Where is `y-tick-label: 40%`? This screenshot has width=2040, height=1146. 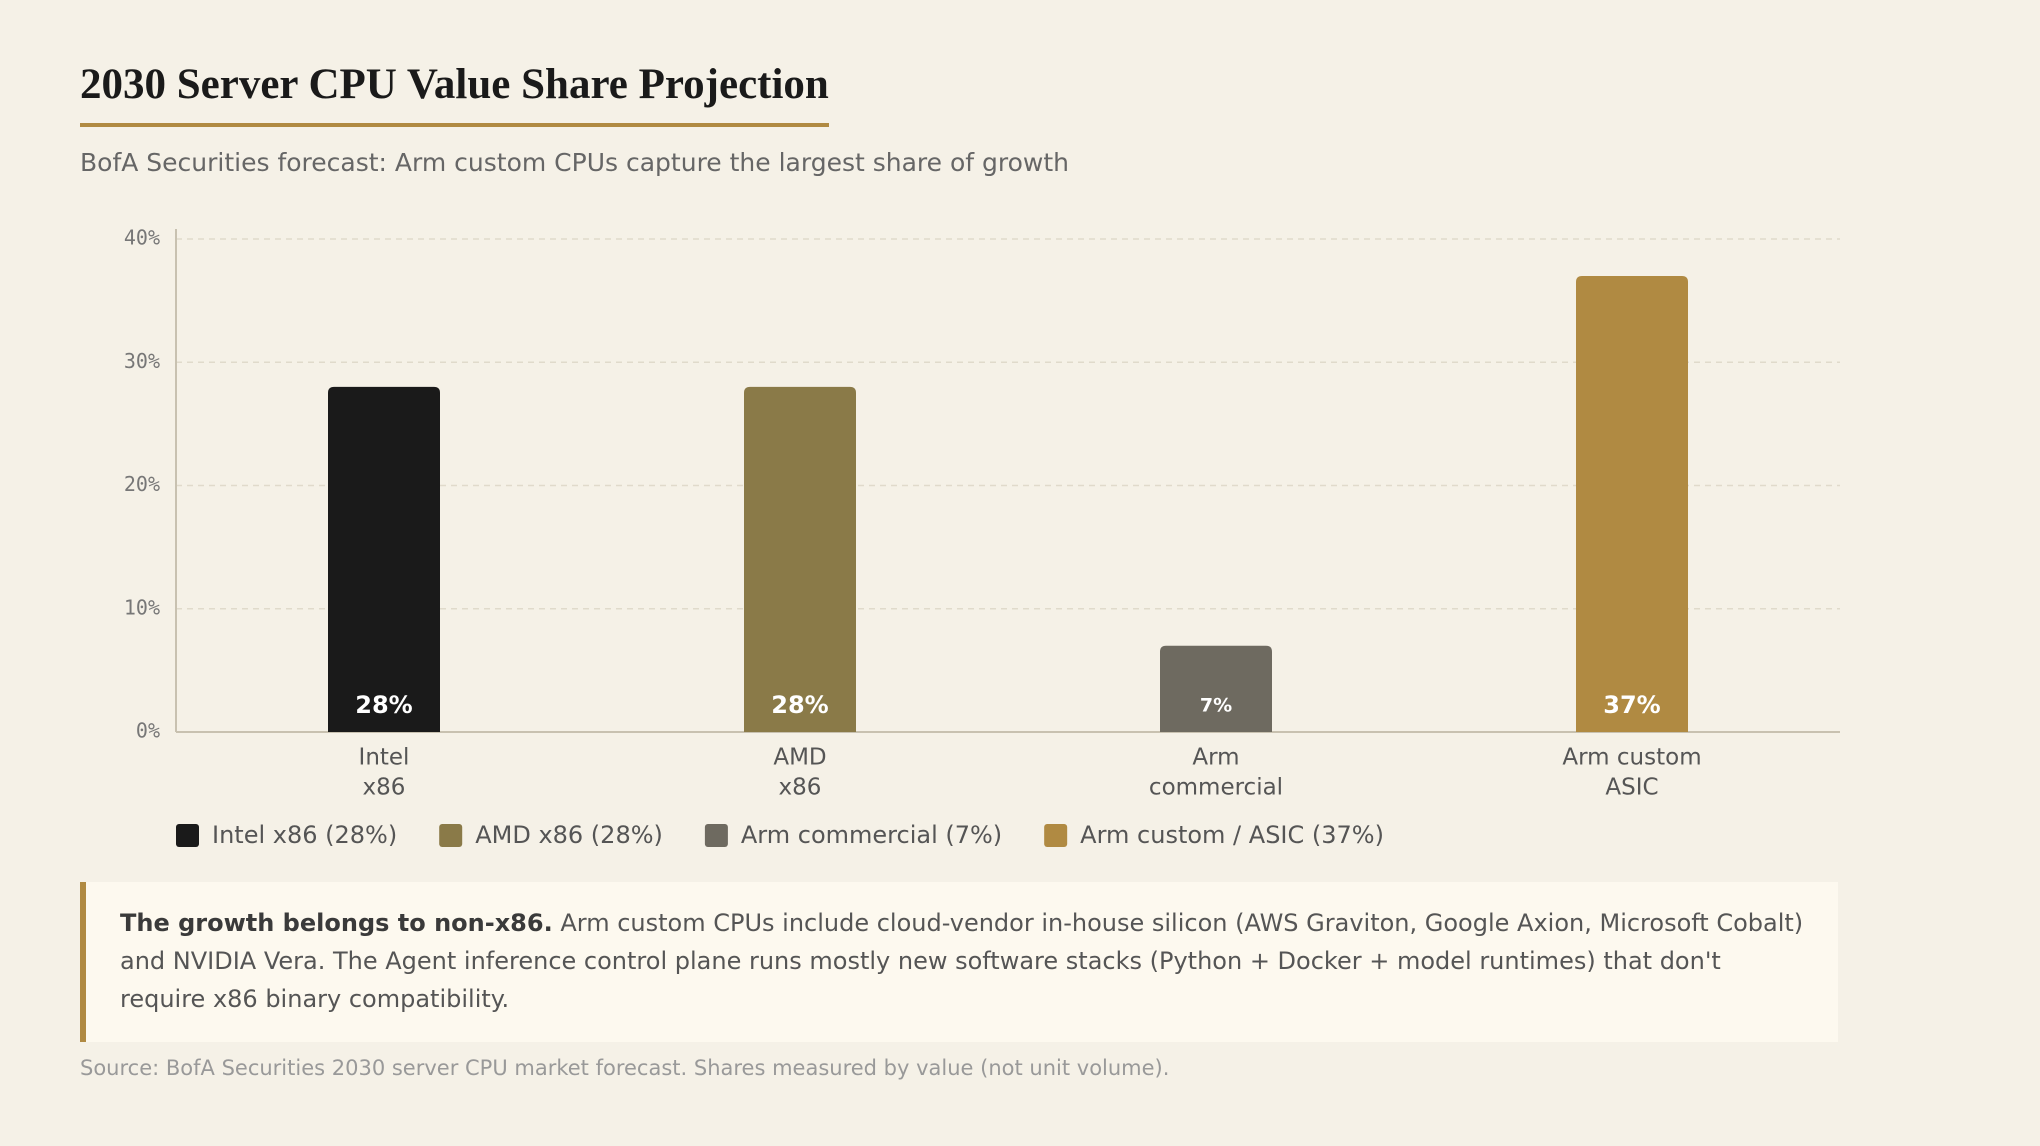
y-tick-label: 40% is located at coordinates (142, 238).